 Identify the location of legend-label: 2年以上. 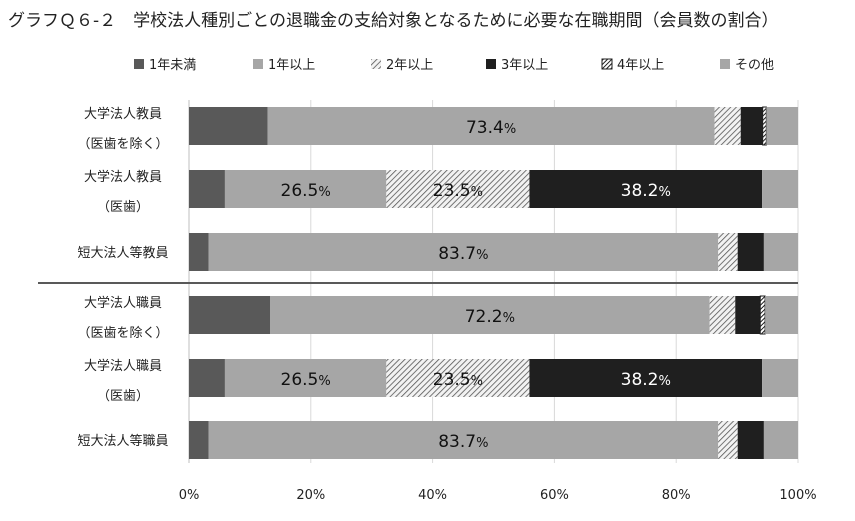
(409, 65).